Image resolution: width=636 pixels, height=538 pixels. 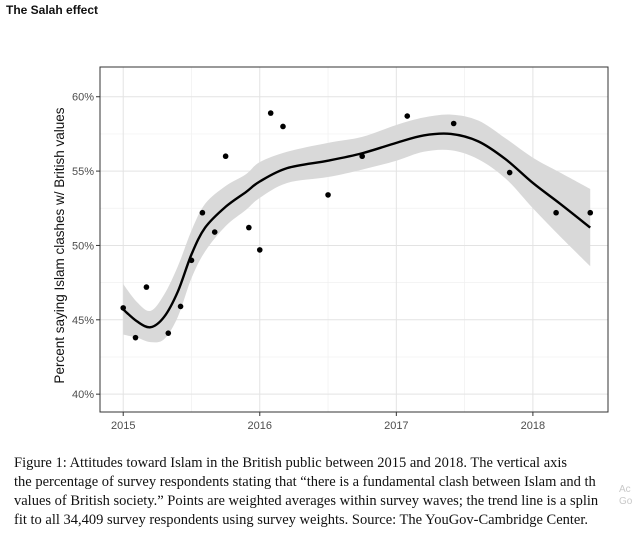 I want to click on watermark-line: Go, so click(x=626, y=501).